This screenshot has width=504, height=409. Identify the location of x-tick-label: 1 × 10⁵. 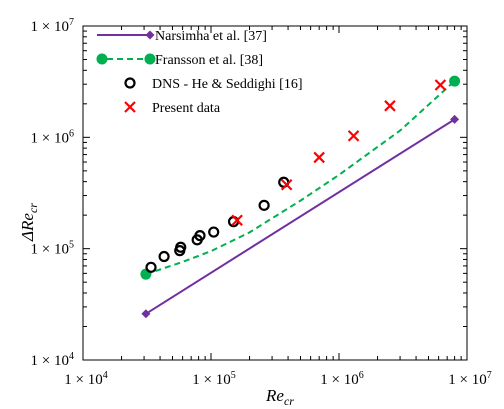
(213, 379).